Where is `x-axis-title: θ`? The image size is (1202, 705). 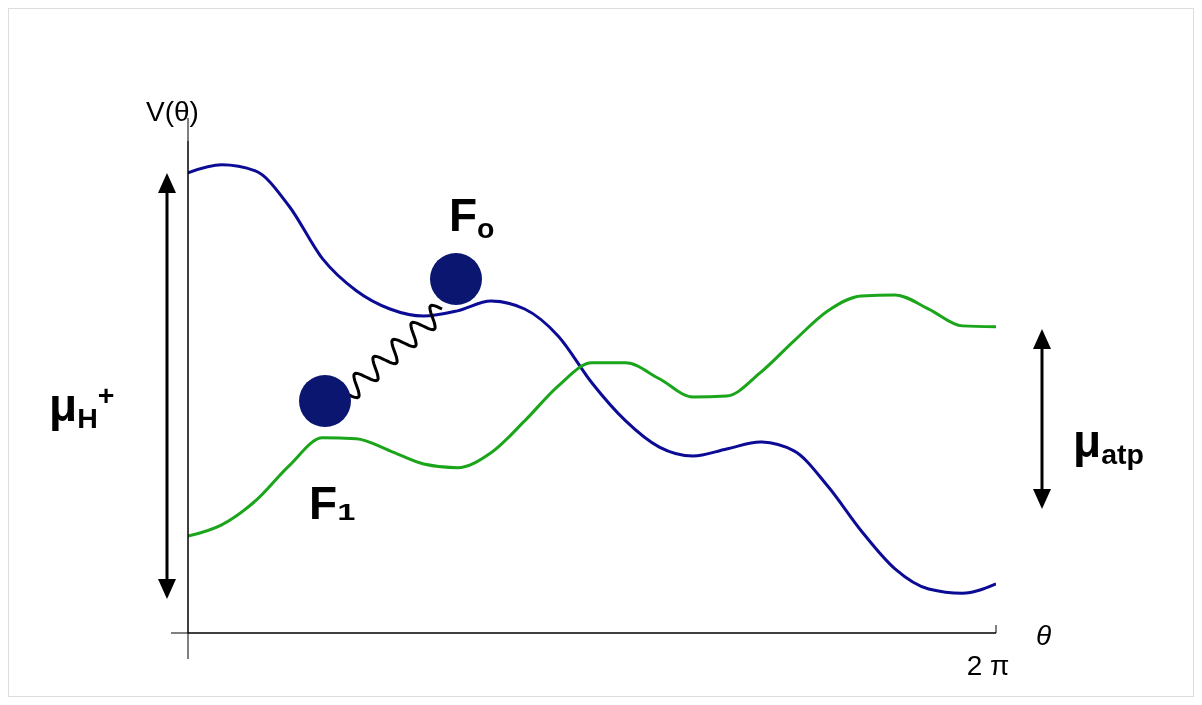
x-axis-title: θ is located at coordinates (1044, 635).